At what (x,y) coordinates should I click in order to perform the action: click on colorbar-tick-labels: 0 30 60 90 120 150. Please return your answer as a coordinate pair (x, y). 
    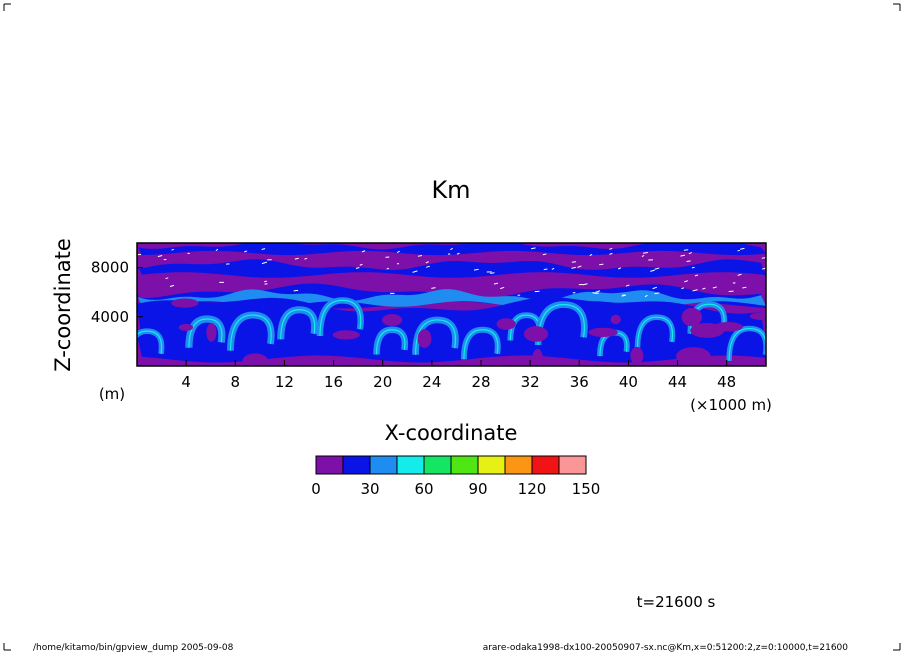
    Looking at the image, I should click on (455, 489).